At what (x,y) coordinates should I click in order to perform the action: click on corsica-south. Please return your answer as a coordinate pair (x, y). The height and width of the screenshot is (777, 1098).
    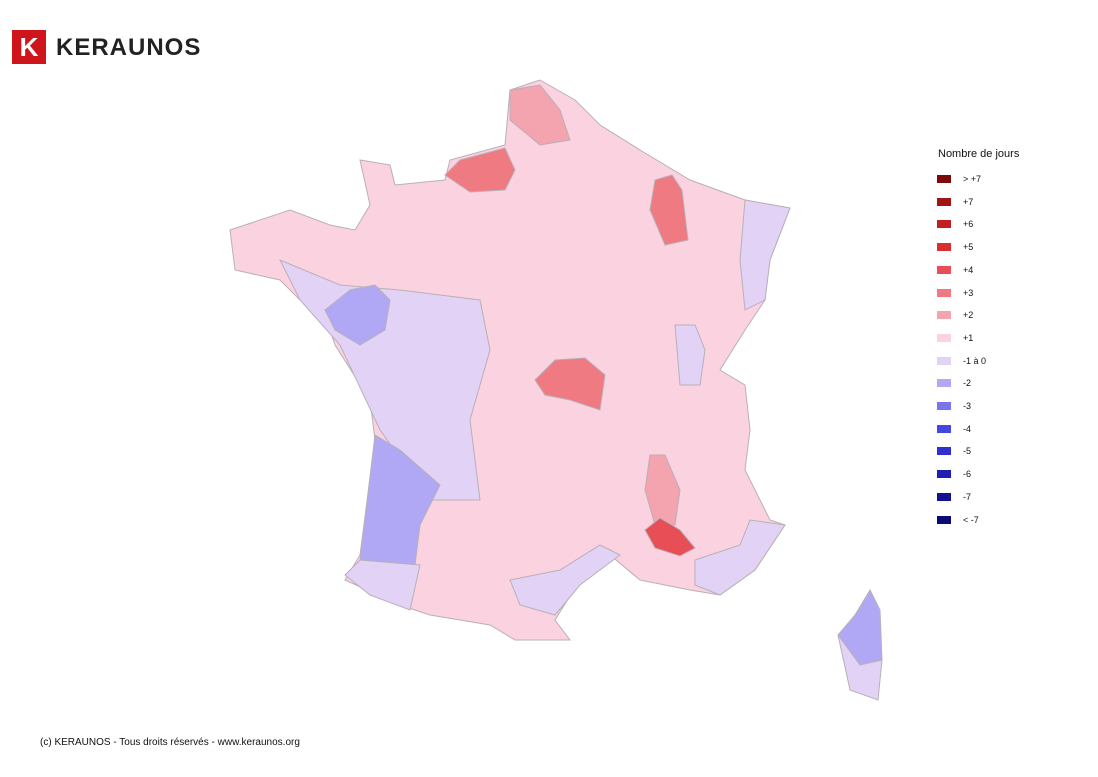
    Looking at the image, I should click on (860, 667).